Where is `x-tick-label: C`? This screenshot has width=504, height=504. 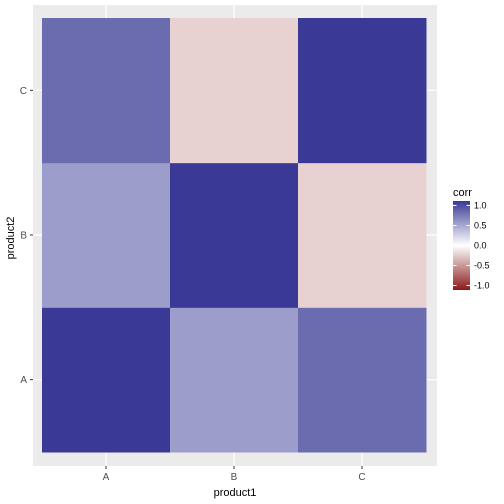
x-tick-label: C is located at coordinates (361, 477).